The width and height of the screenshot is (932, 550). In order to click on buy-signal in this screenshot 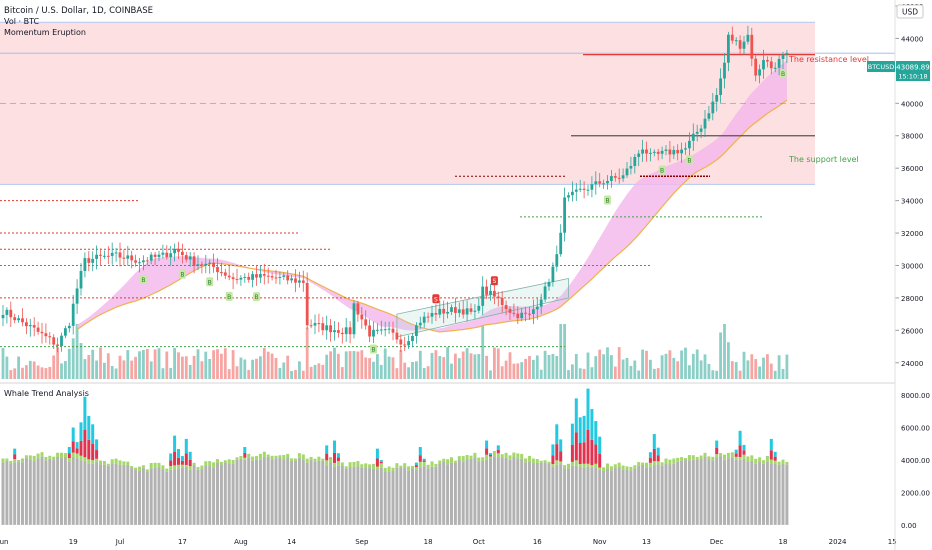, I will do `click(143, 279)`.